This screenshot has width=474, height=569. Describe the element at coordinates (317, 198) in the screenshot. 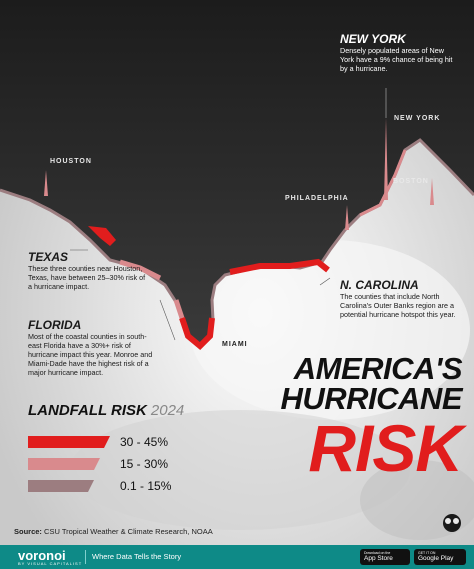

I see `city-label-philadelphia: PHILADELPHIA` at that location.